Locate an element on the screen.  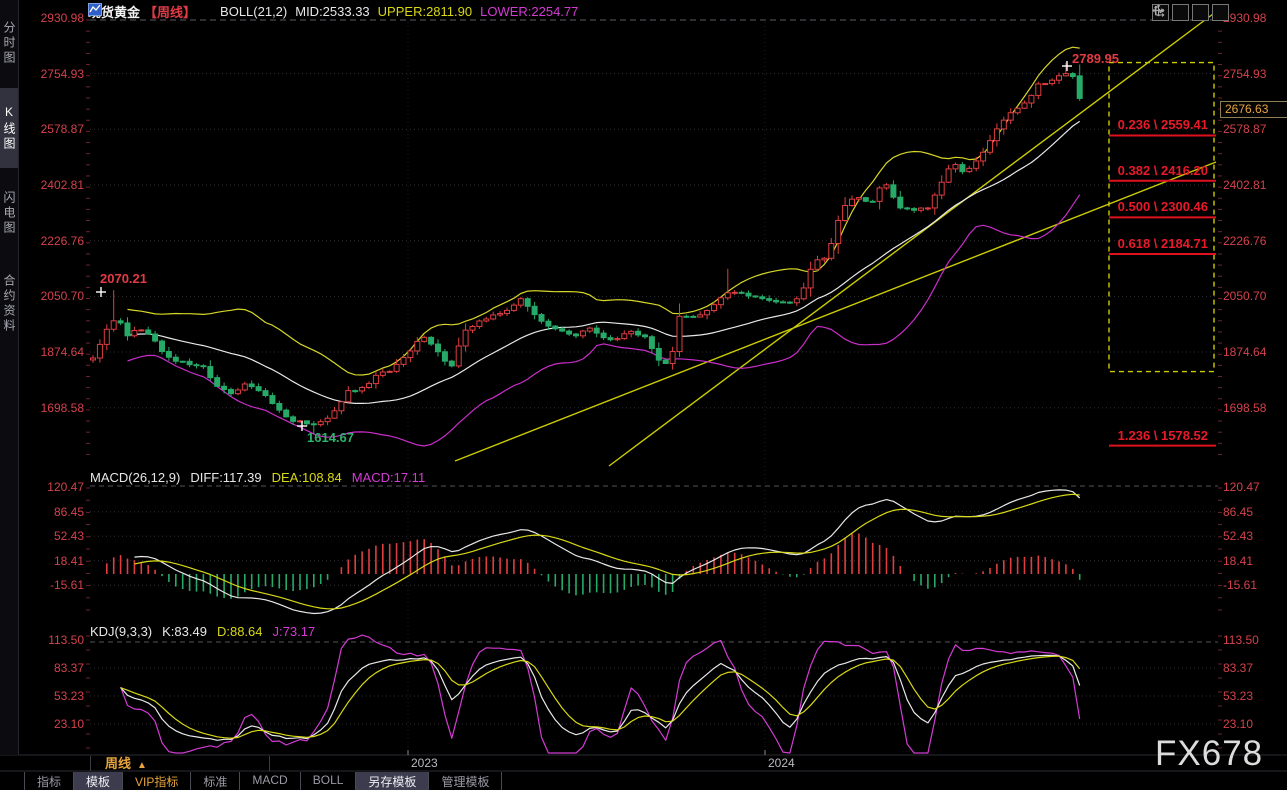
boll-upper-value: UPPER:2811.90 is located at coordinates (425, 11).